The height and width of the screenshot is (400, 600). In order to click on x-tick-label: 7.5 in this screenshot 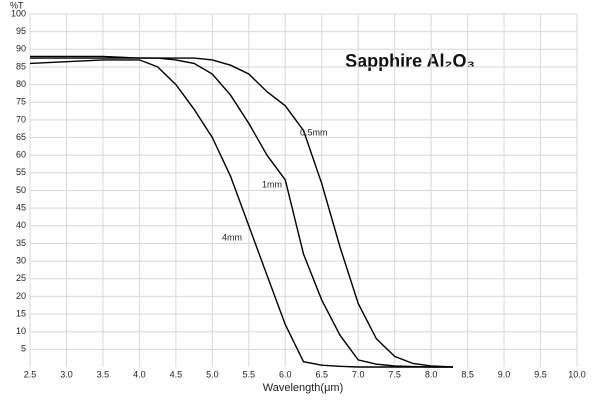, I will do `click(394, 374)`.